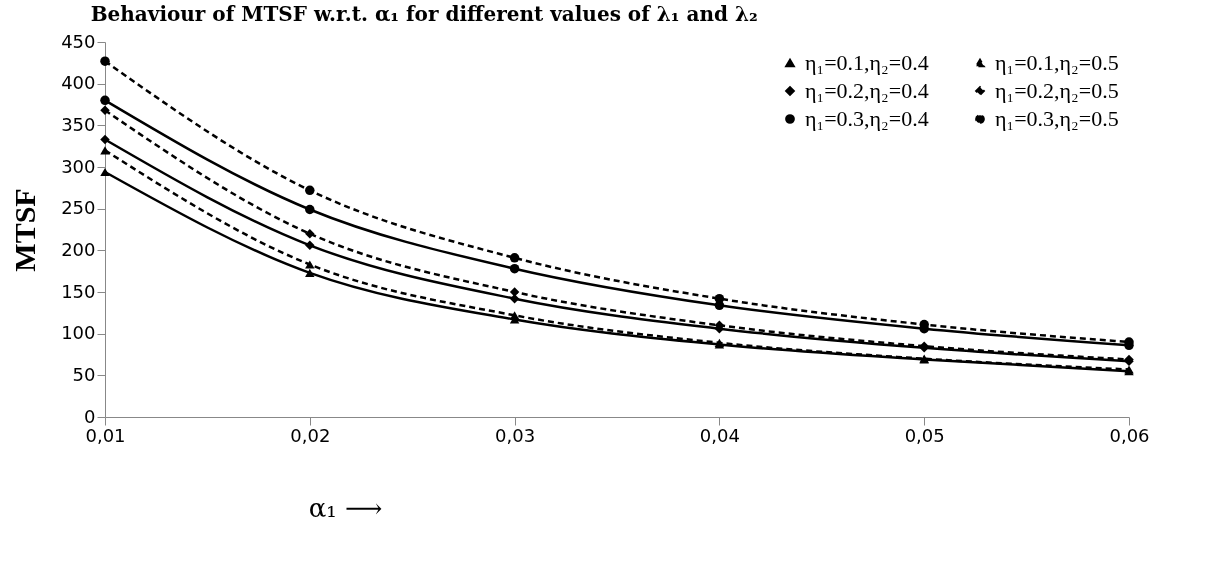 This screenshot has width=1206, height=572. What do you see at coordinates (345, 507) in the screenshot?
I see `x-axis-title: α₁ ⟶` at bounding box center [345, 507].